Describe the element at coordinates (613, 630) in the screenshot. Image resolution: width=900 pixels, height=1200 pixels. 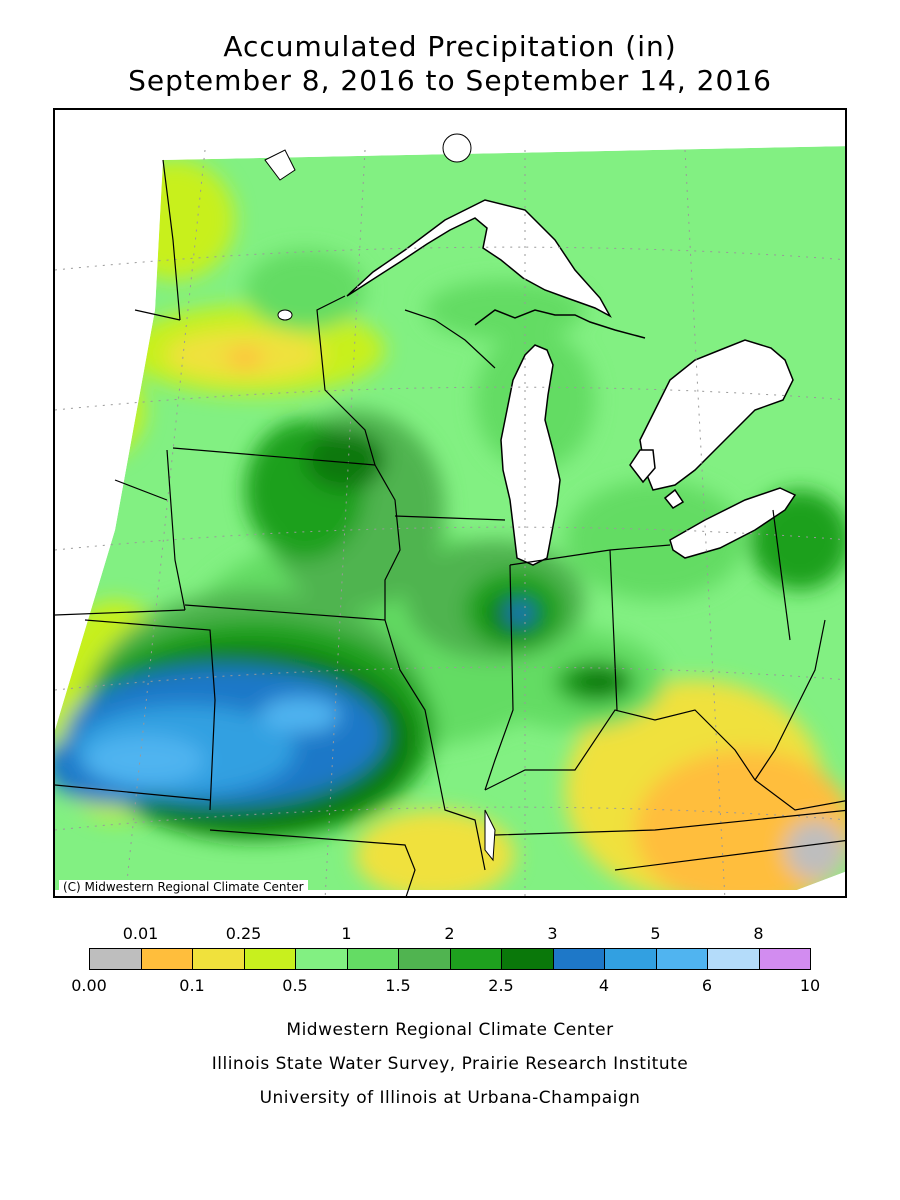
I see `in-oh-border` at that location.